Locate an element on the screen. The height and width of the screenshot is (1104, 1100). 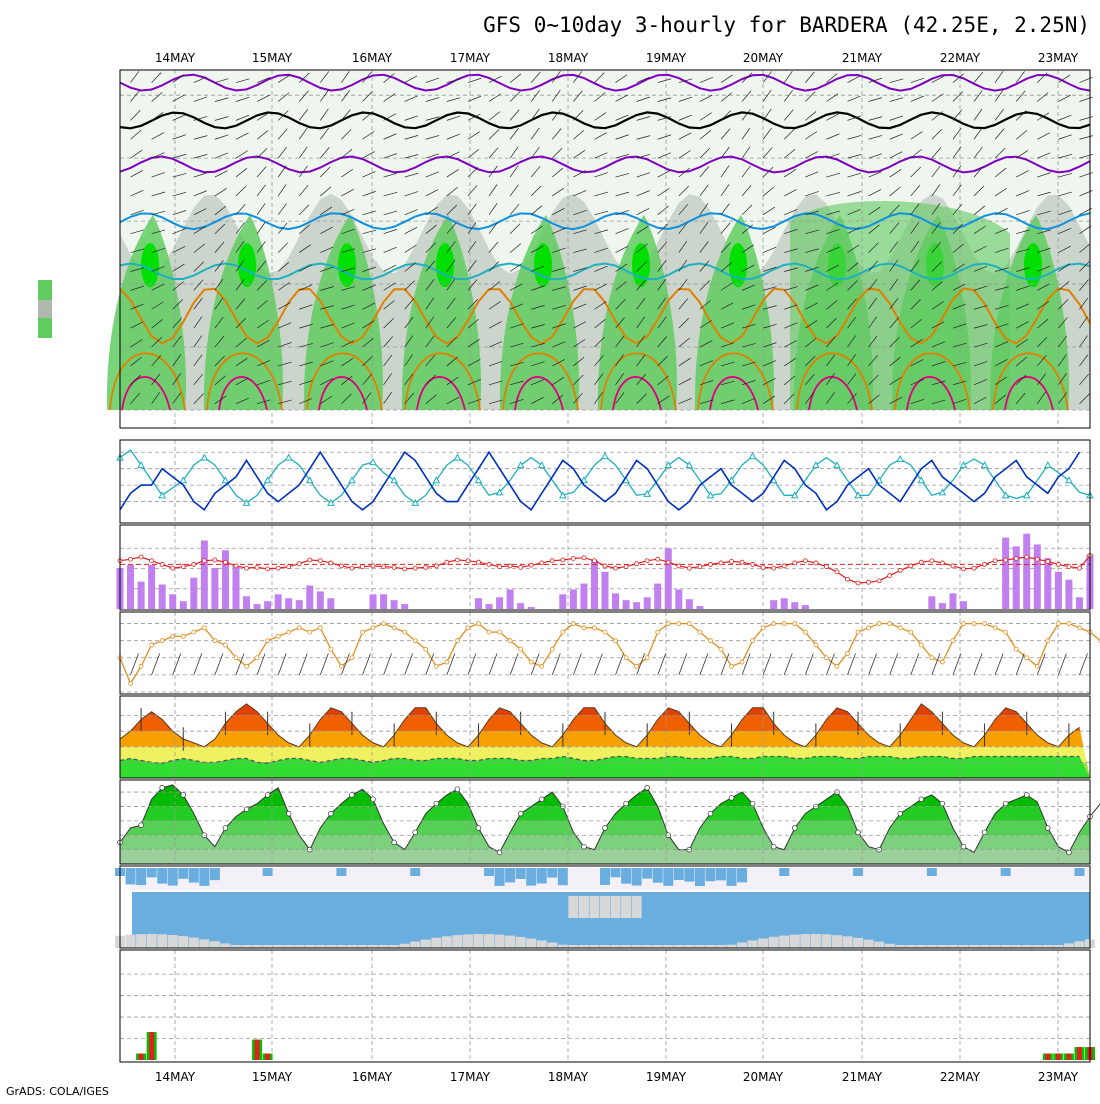
dewpoint-area is located at coordinates (605, 767).